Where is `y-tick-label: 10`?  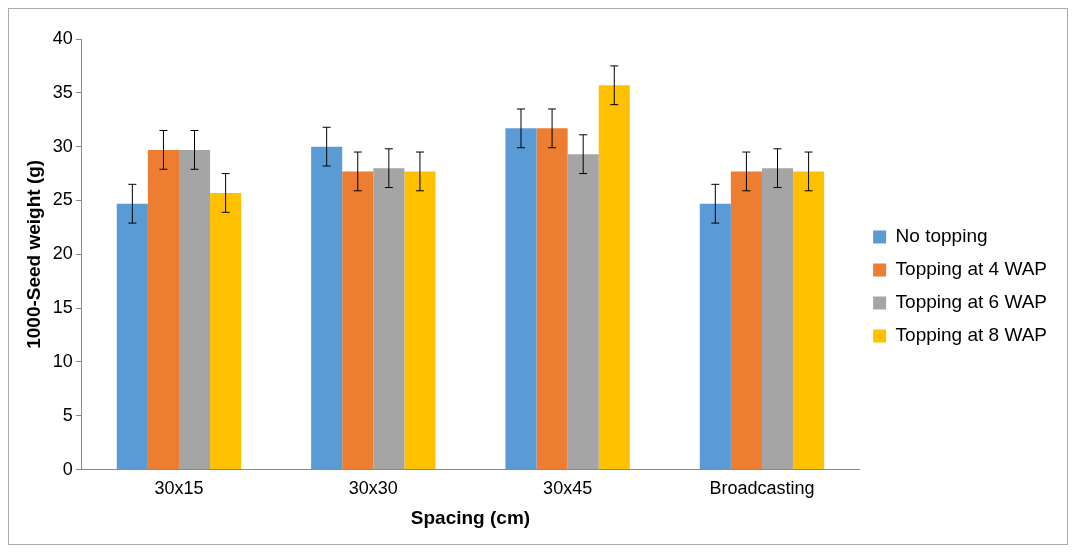
y-tick-label: 10 is located at coordinates (62, 360).